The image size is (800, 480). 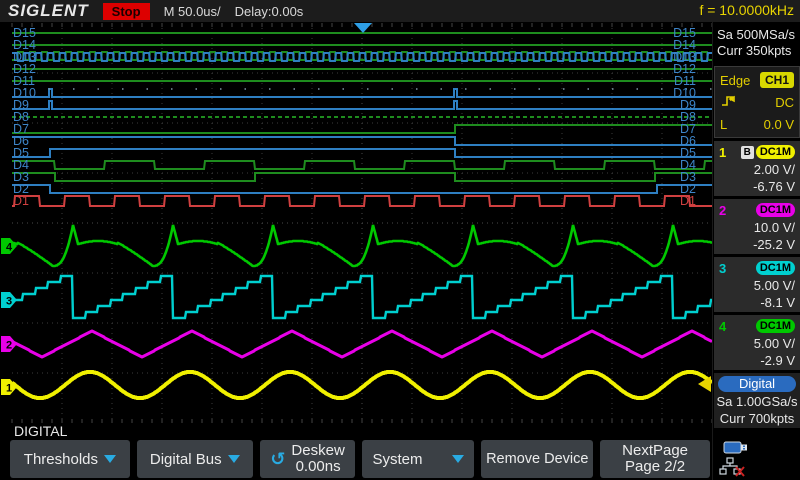 I want to click on digital-label-D2-left: D2, so click(x=21, y=189).